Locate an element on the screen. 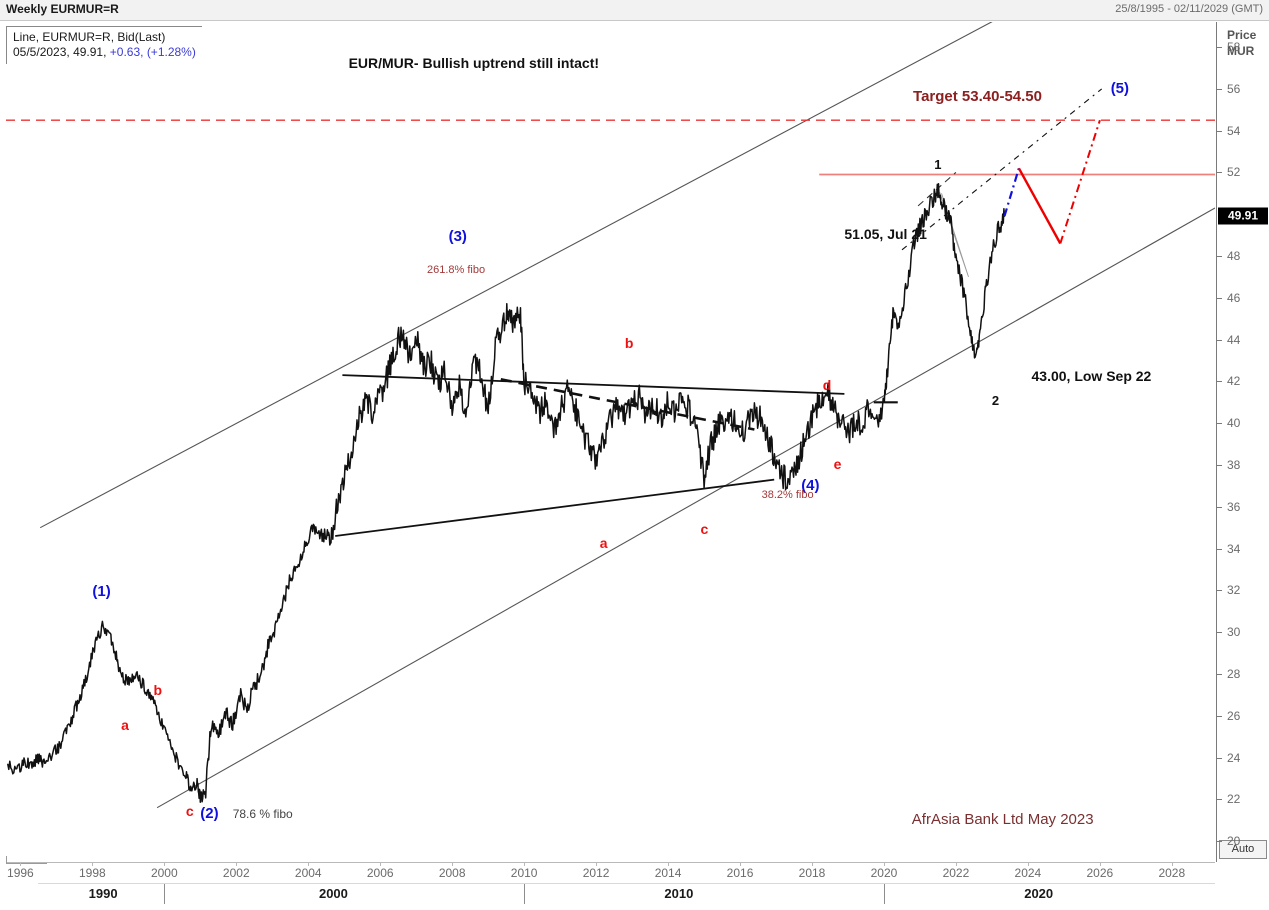  wave-label-2: (2) is located at coordinates (209, 813).